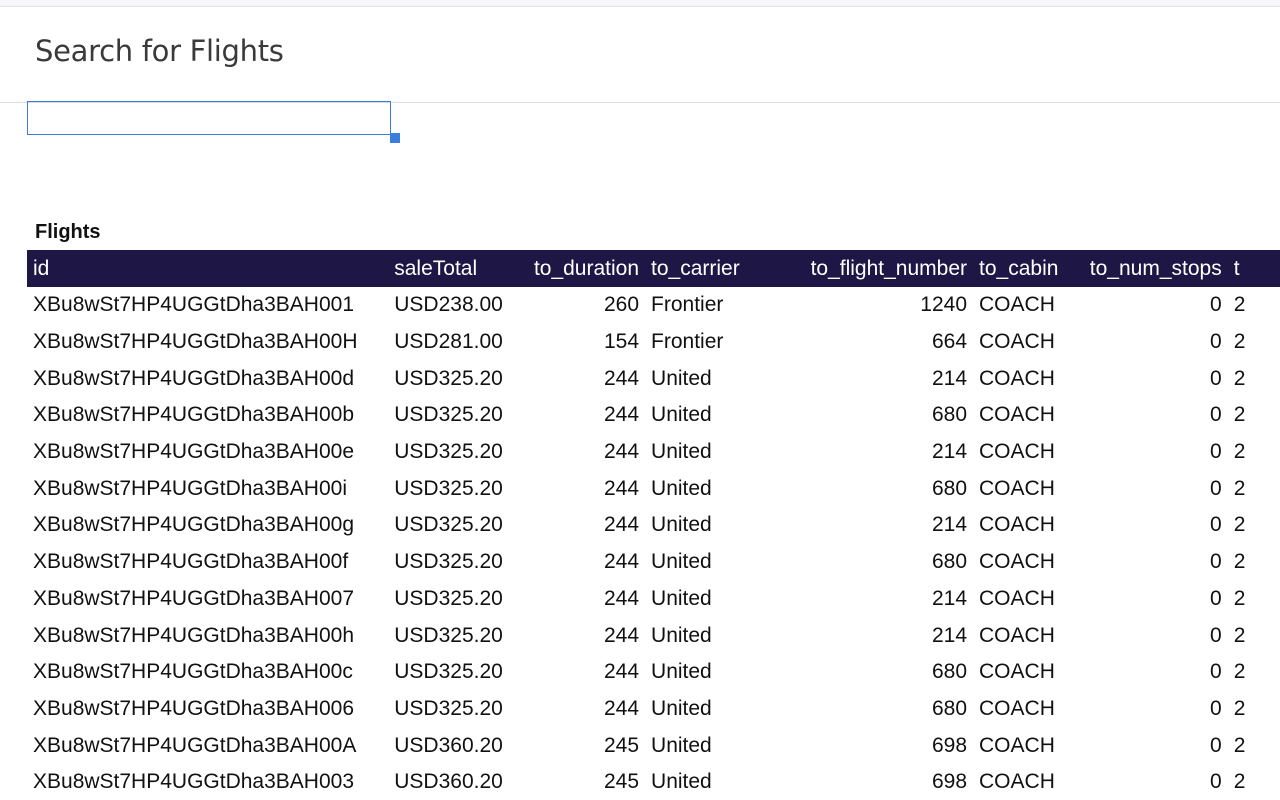 Image resolution: width=1280 pixels, height=800 pixels. I want to click on column-header-to-num-stops: to_num_stops, so click(1149, 268).